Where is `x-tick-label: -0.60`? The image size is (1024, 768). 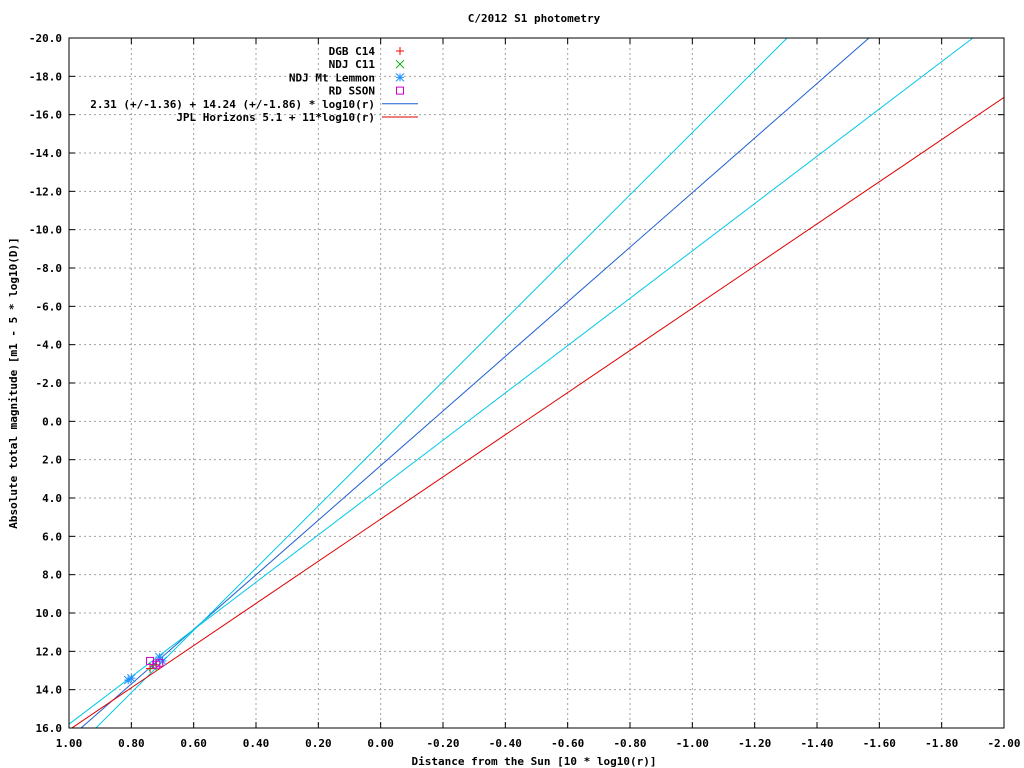 x-tick-label: -0.60 is located at coordinates (567, 743).